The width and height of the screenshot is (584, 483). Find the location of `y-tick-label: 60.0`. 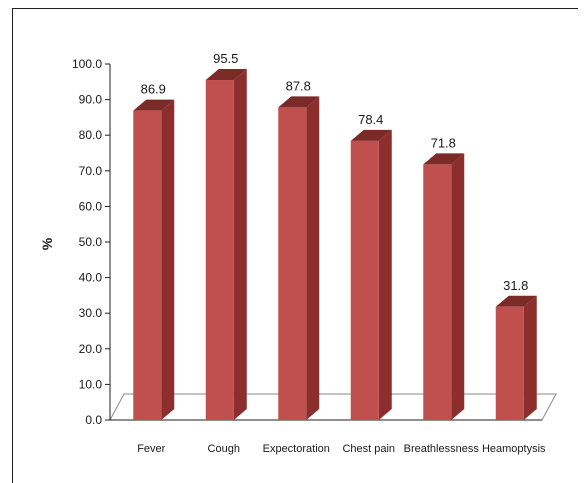

y-tick-label: 60.0 is located at coordinates (91, 206).